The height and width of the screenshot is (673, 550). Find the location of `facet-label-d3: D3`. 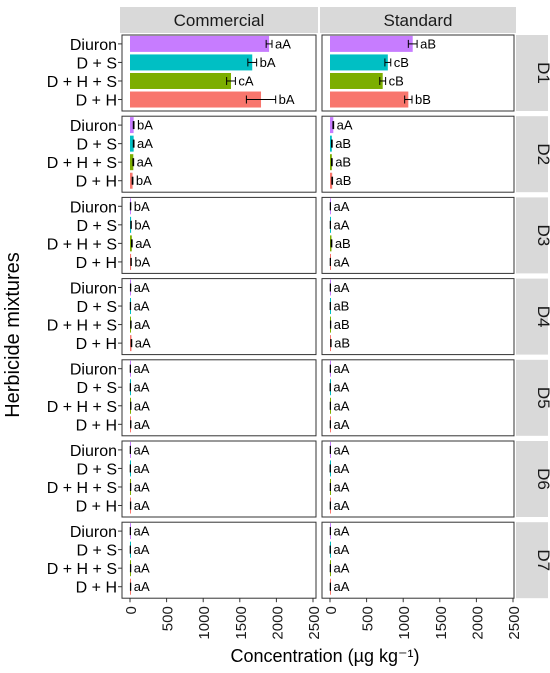

facet-label-d3: D3 is located at coordinates (542, 236).